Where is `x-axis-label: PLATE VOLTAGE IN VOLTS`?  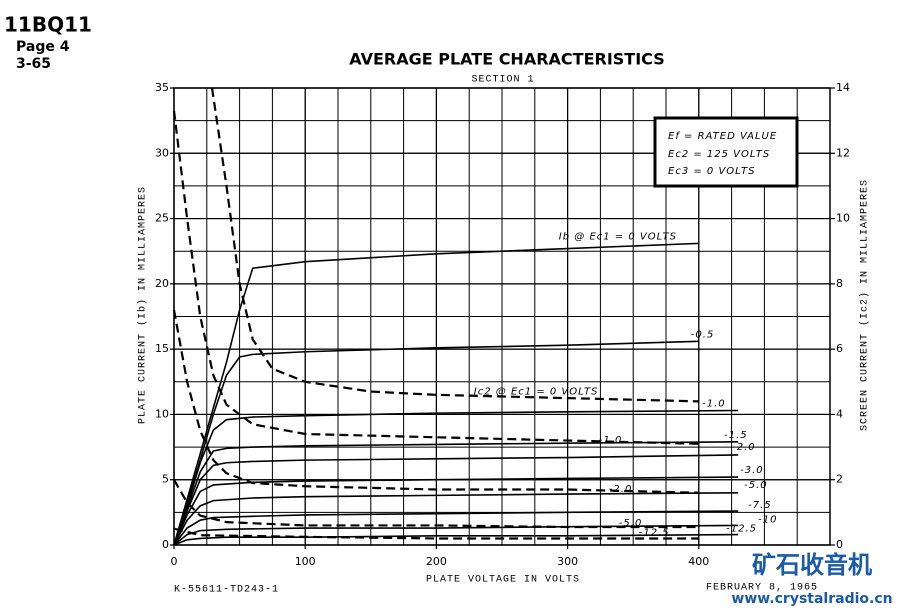 x-axis-label: PLATE VOLTAGE IN VOLTS is located at coordinates (503, 580).